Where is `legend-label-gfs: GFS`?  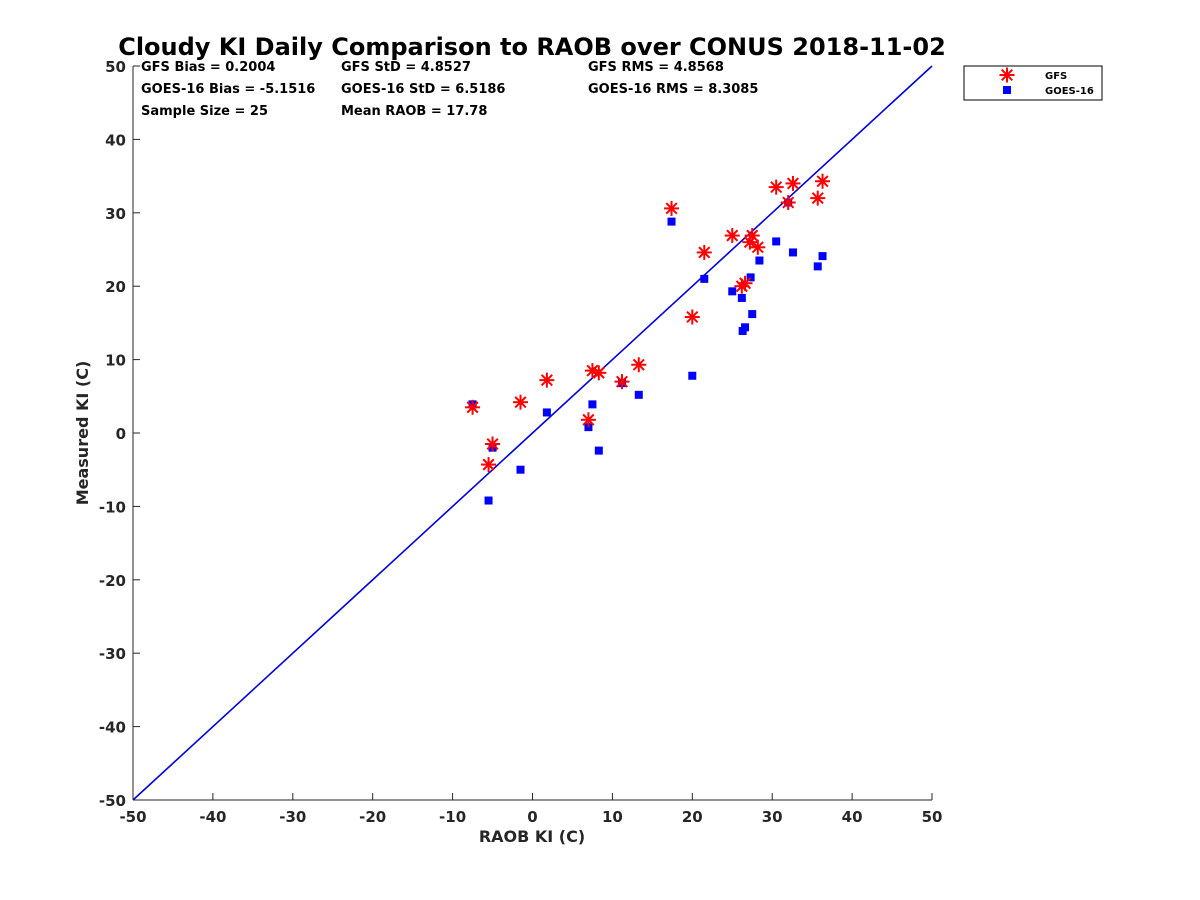 legend-label-gfs: GFS is located at coordinates (1056, 76).